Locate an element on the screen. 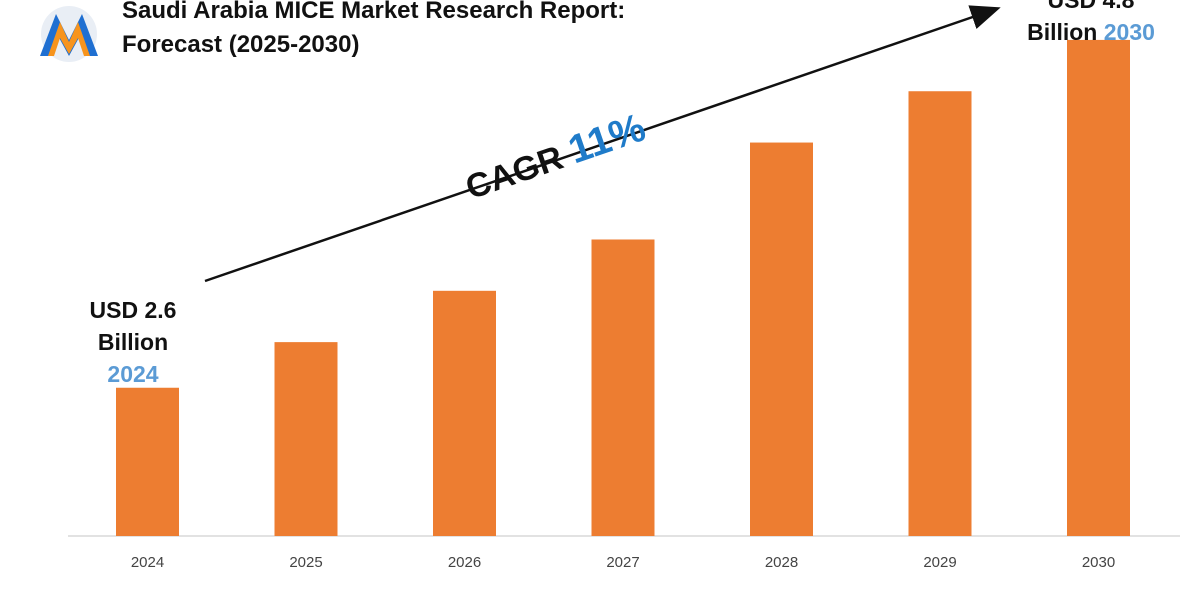 Image resolution: width=1200 pixels, height=600 pixels. start-value-year: 2024 is located at coordinates (133, 374).